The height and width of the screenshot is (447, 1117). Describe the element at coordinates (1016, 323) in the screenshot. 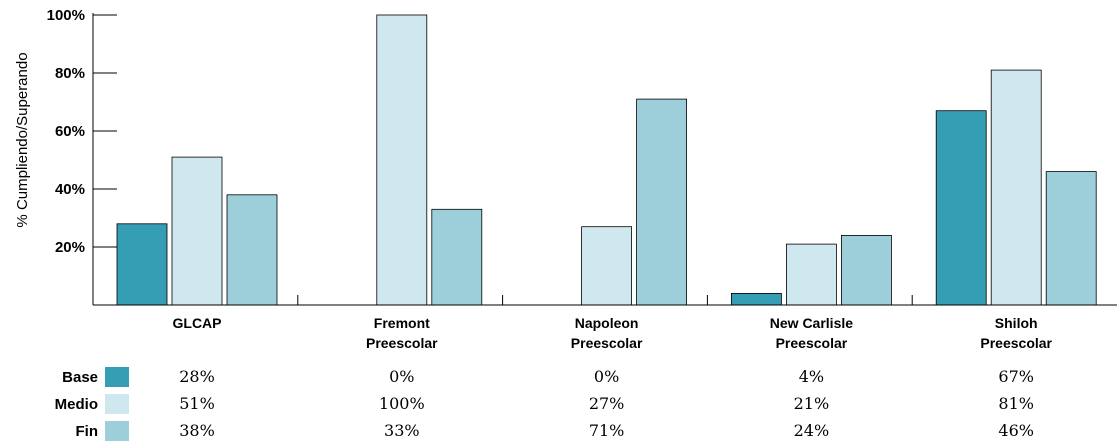

I see `x-category-label: Shiloh` at that location.